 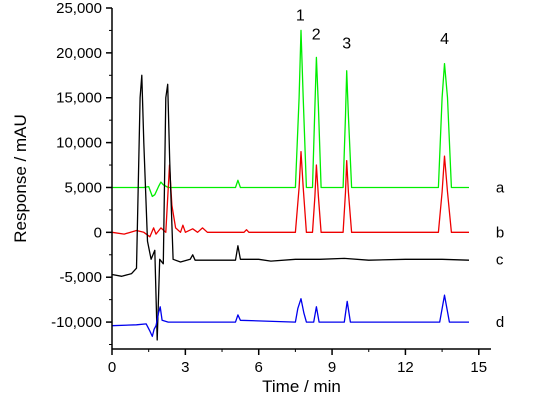 I want to click on peak-label-4: 4, so click(x=444, y=39).